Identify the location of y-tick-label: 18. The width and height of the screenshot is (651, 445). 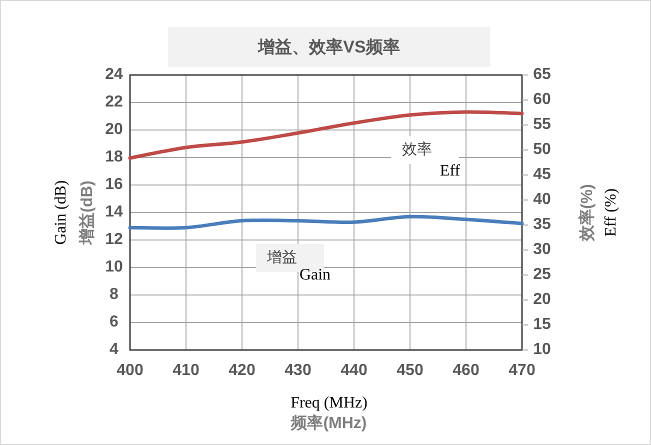
(114, 157).